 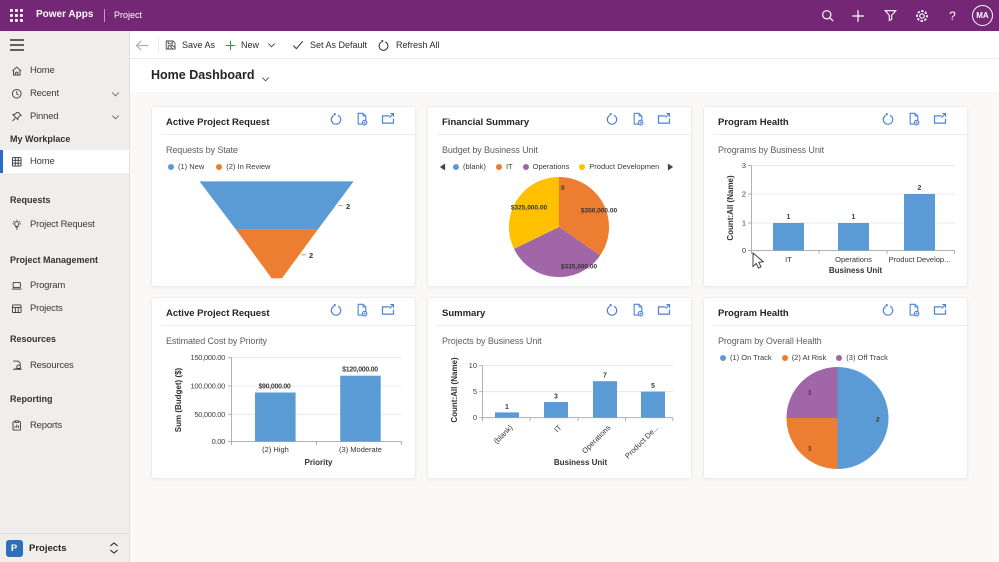 I want to click on svg-text: (blank), so click(x=503, y=434).